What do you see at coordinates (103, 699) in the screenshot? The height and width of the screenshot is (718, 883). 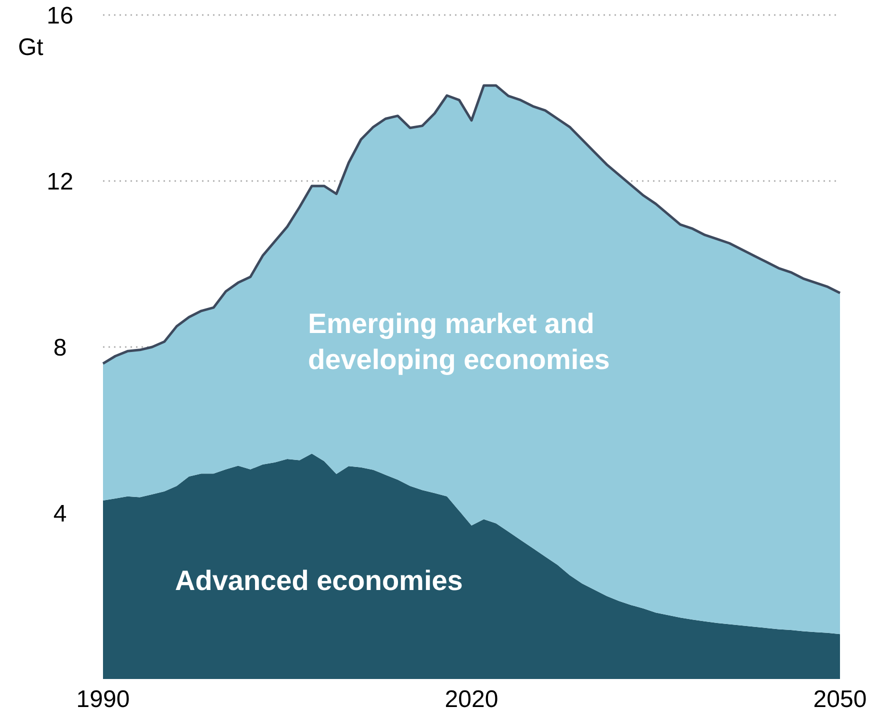 I see `x-tick-label: 1990` at bounding box center [103, 699].